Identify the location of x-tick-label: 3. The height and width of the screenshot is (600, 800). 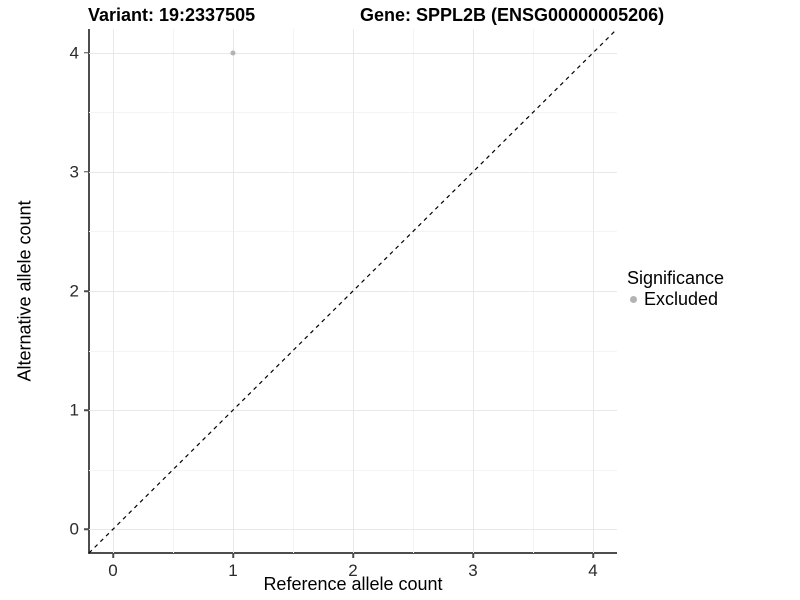
(473, 570).